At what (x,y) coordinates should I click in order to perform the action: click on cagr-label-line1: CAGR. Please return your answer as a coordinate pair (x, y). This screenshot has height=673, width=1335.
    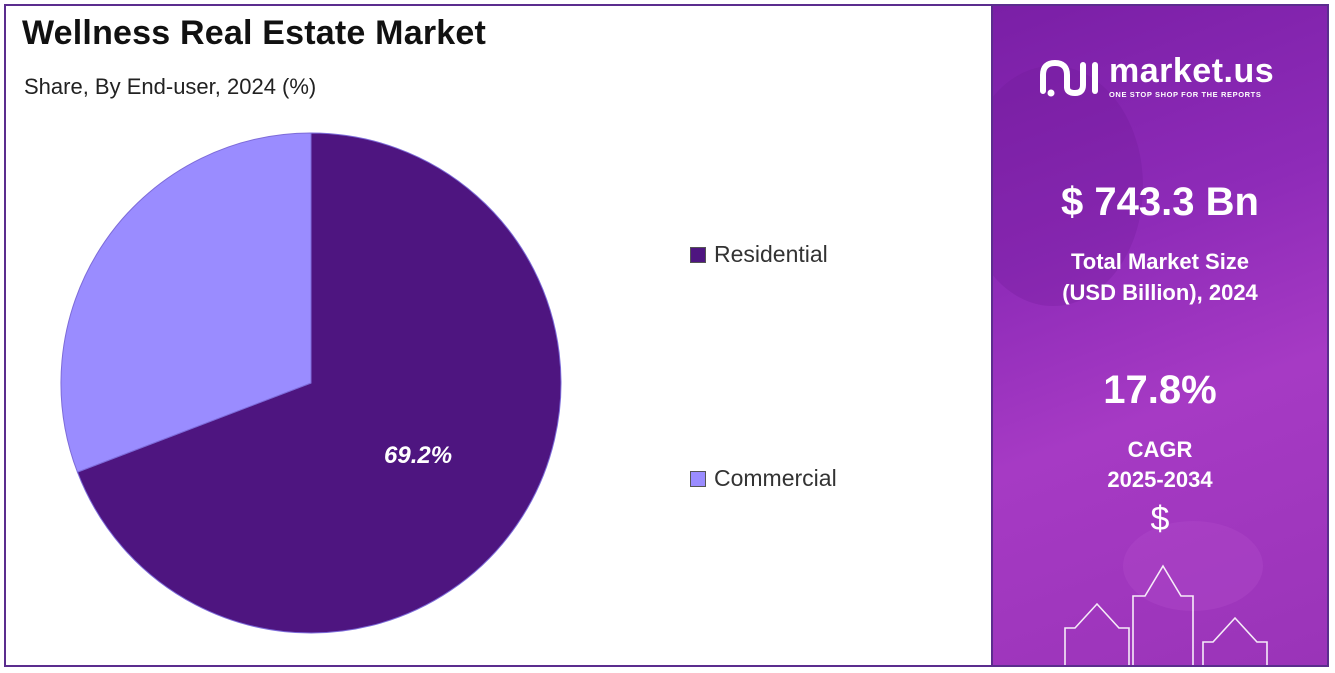
    Looking at the image, I should click on (1160, 449).